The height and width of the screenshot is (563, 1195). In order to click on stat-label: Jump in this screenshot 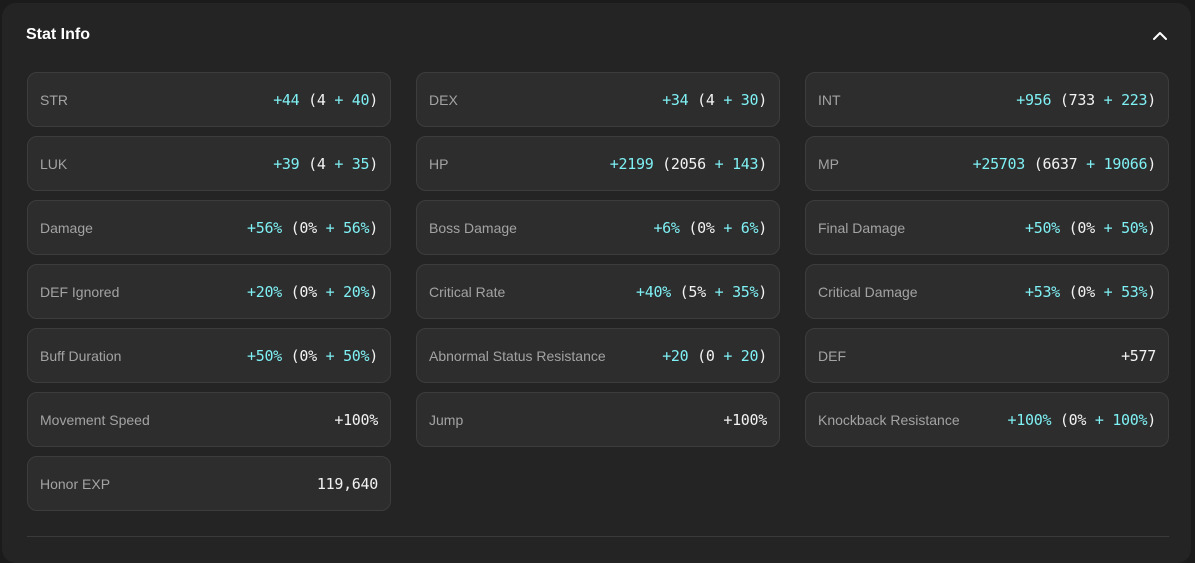, I will do `click(446, 419)`.